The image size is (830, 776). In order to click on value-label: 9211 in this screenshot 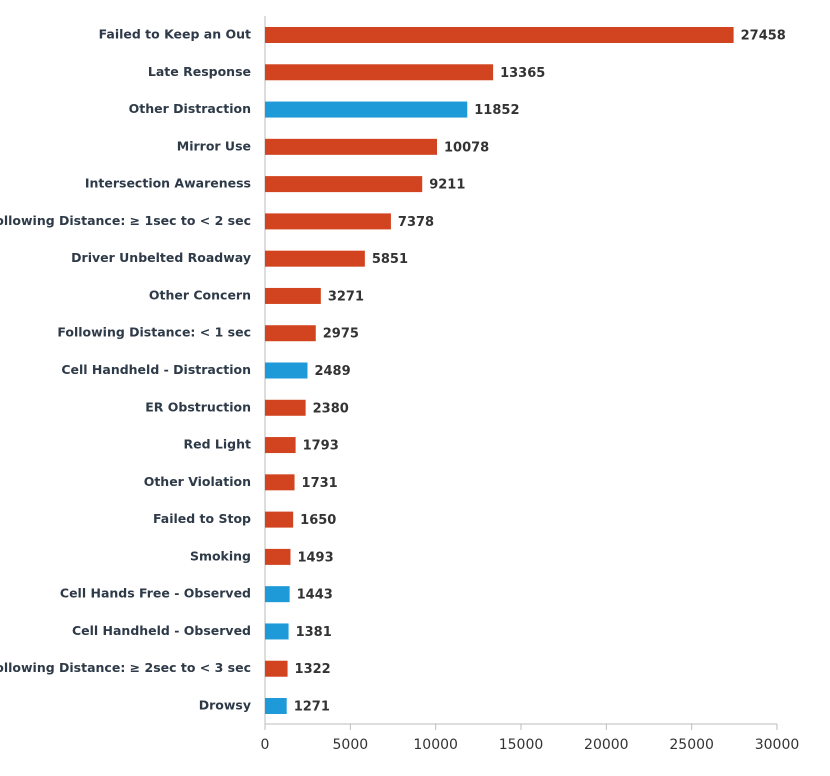, I will do `click(447, 185)`.